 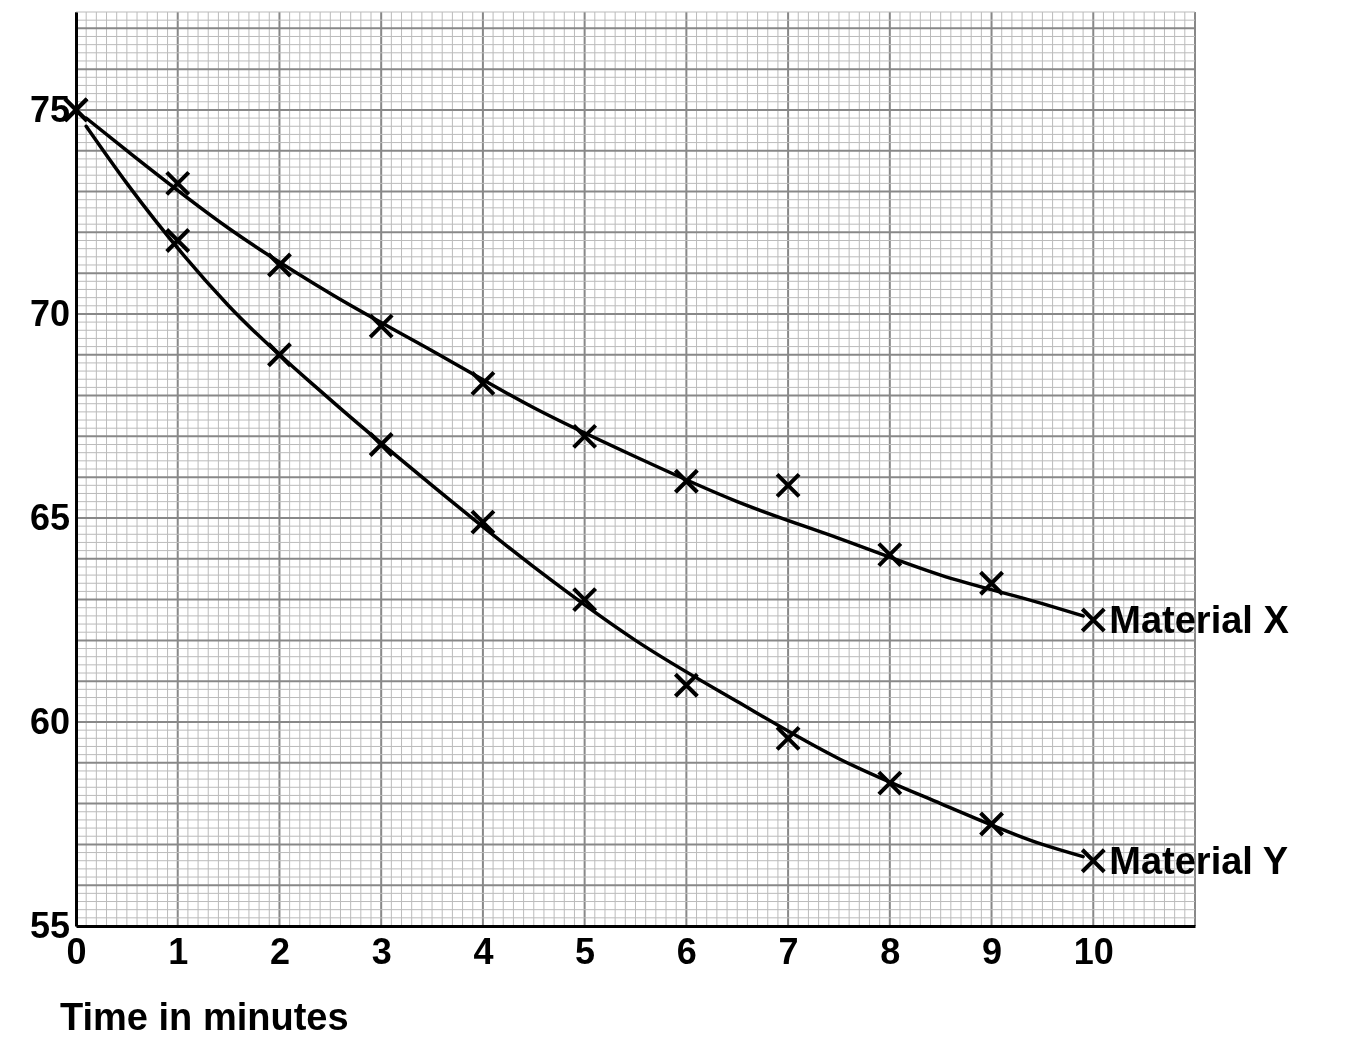 What do you see at coordinates (1093, 951) in the screenshot?
I see `x-tick-label: 10` at bounding box center [1093, 951].